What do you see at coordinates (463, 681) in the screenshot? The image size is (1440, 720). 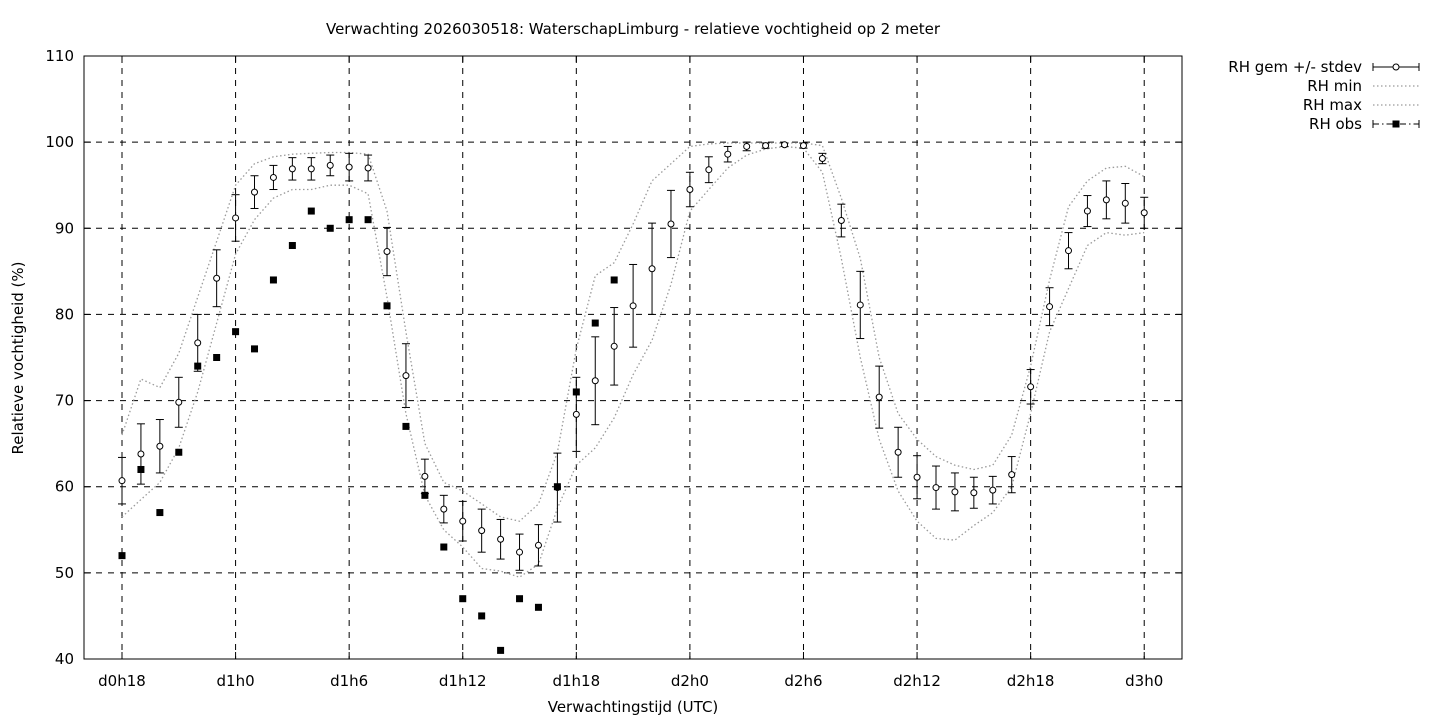 I see `x-tick-label: d1h12` at bounding box center [463, 681].